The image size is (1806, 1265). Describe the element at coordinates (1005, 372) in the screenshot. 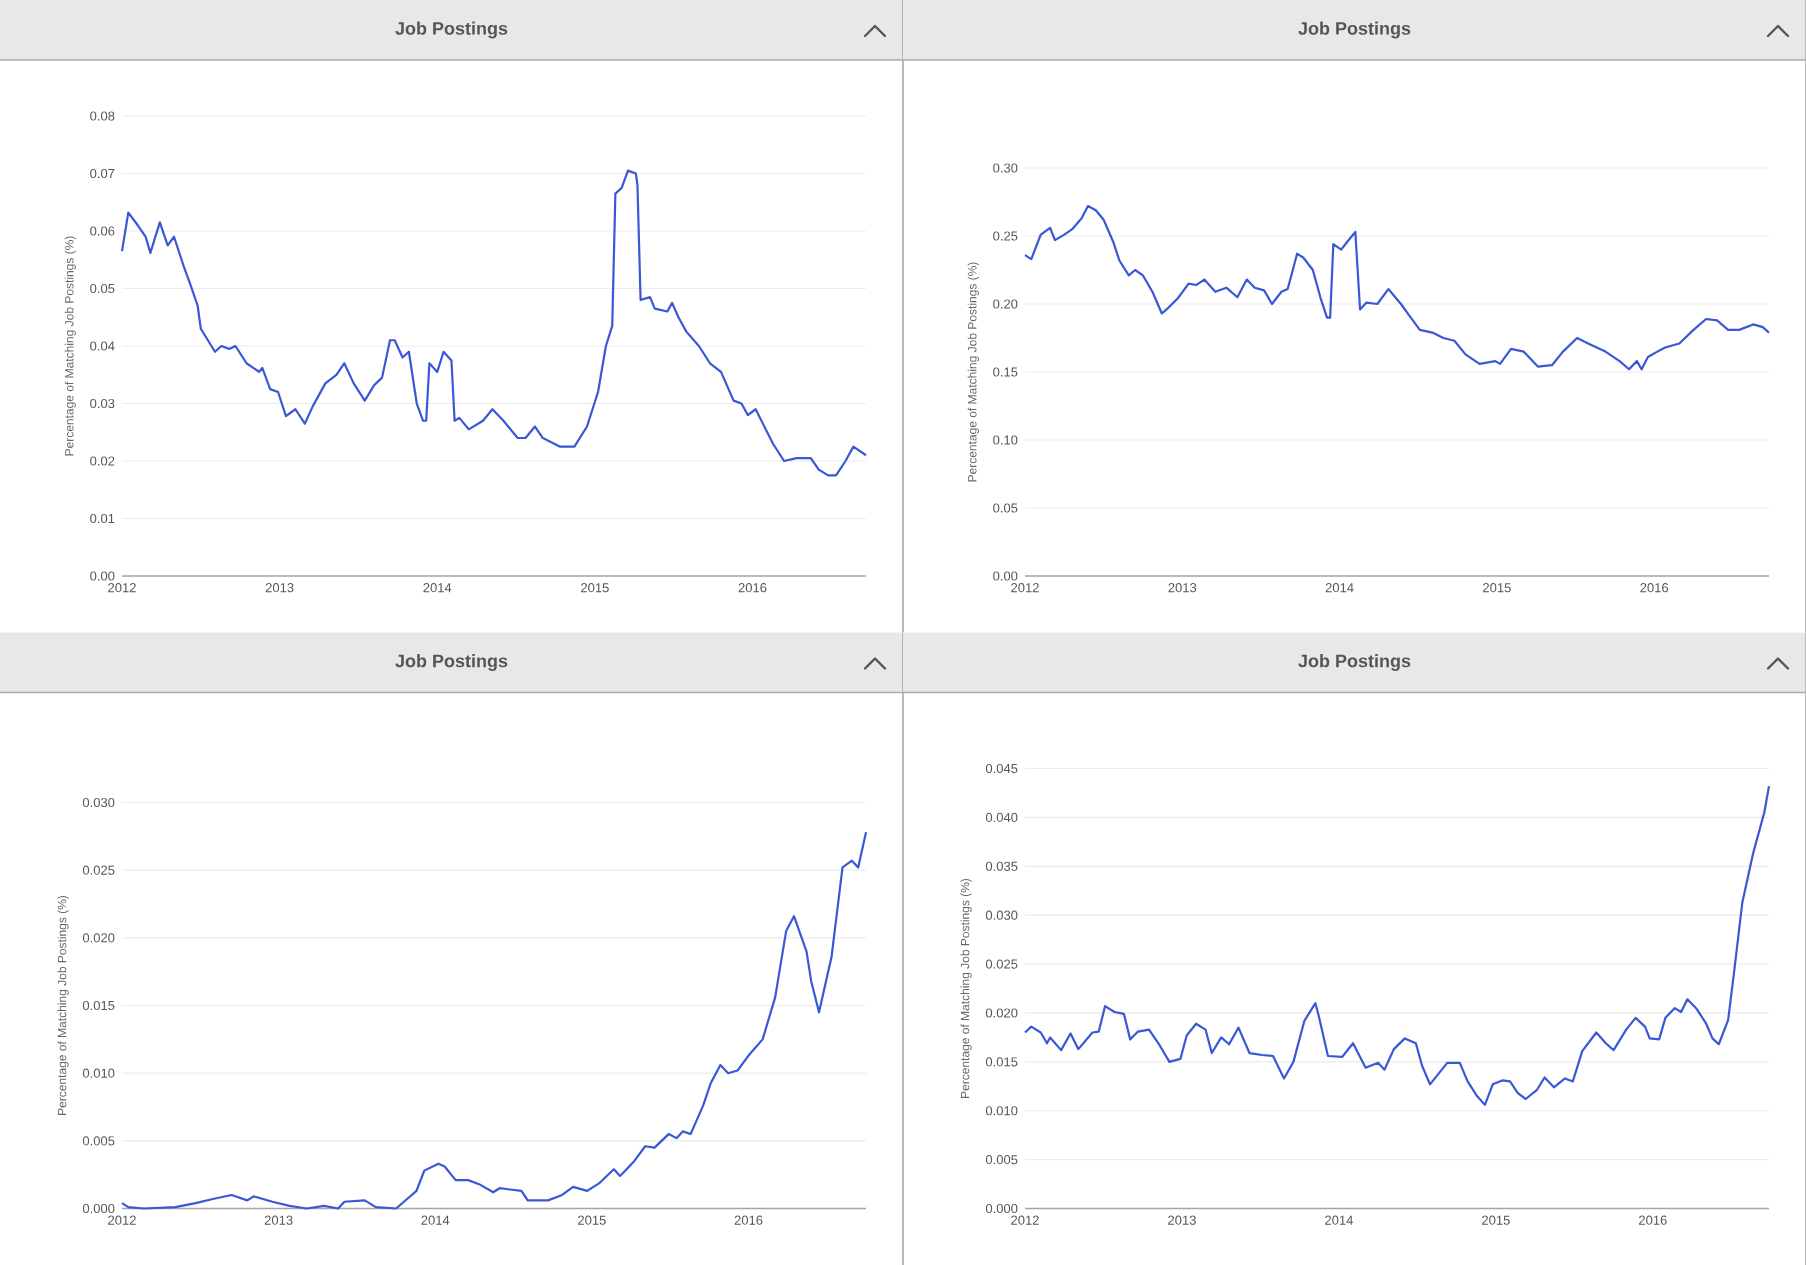

I see `y-tick-label: 0.15` at that location.